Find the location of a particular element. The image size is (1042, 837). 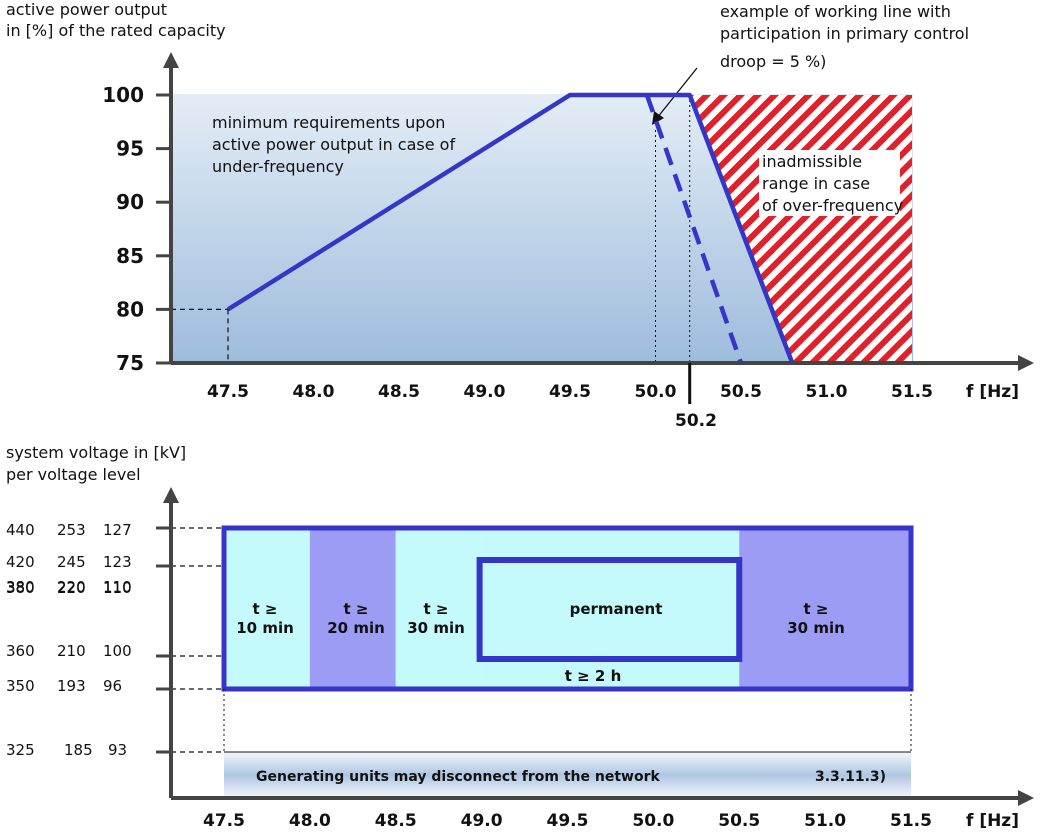

top-x-axis-label: f [Hz] is located at coordinates (992, 392).